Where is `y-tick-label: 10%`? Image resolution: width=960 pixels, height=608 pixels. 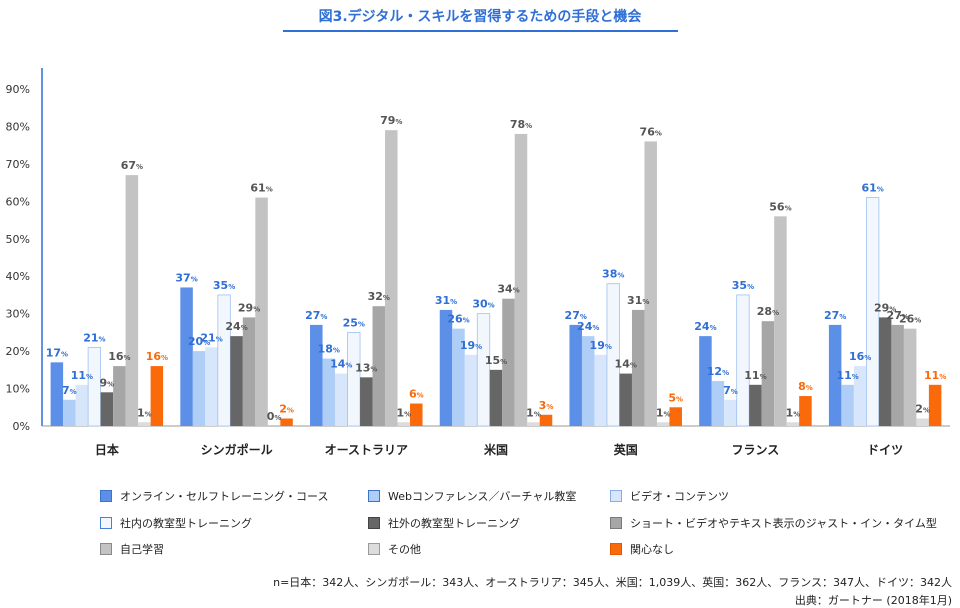 y-tick-label: 10% is located at coordinates (18, 389).